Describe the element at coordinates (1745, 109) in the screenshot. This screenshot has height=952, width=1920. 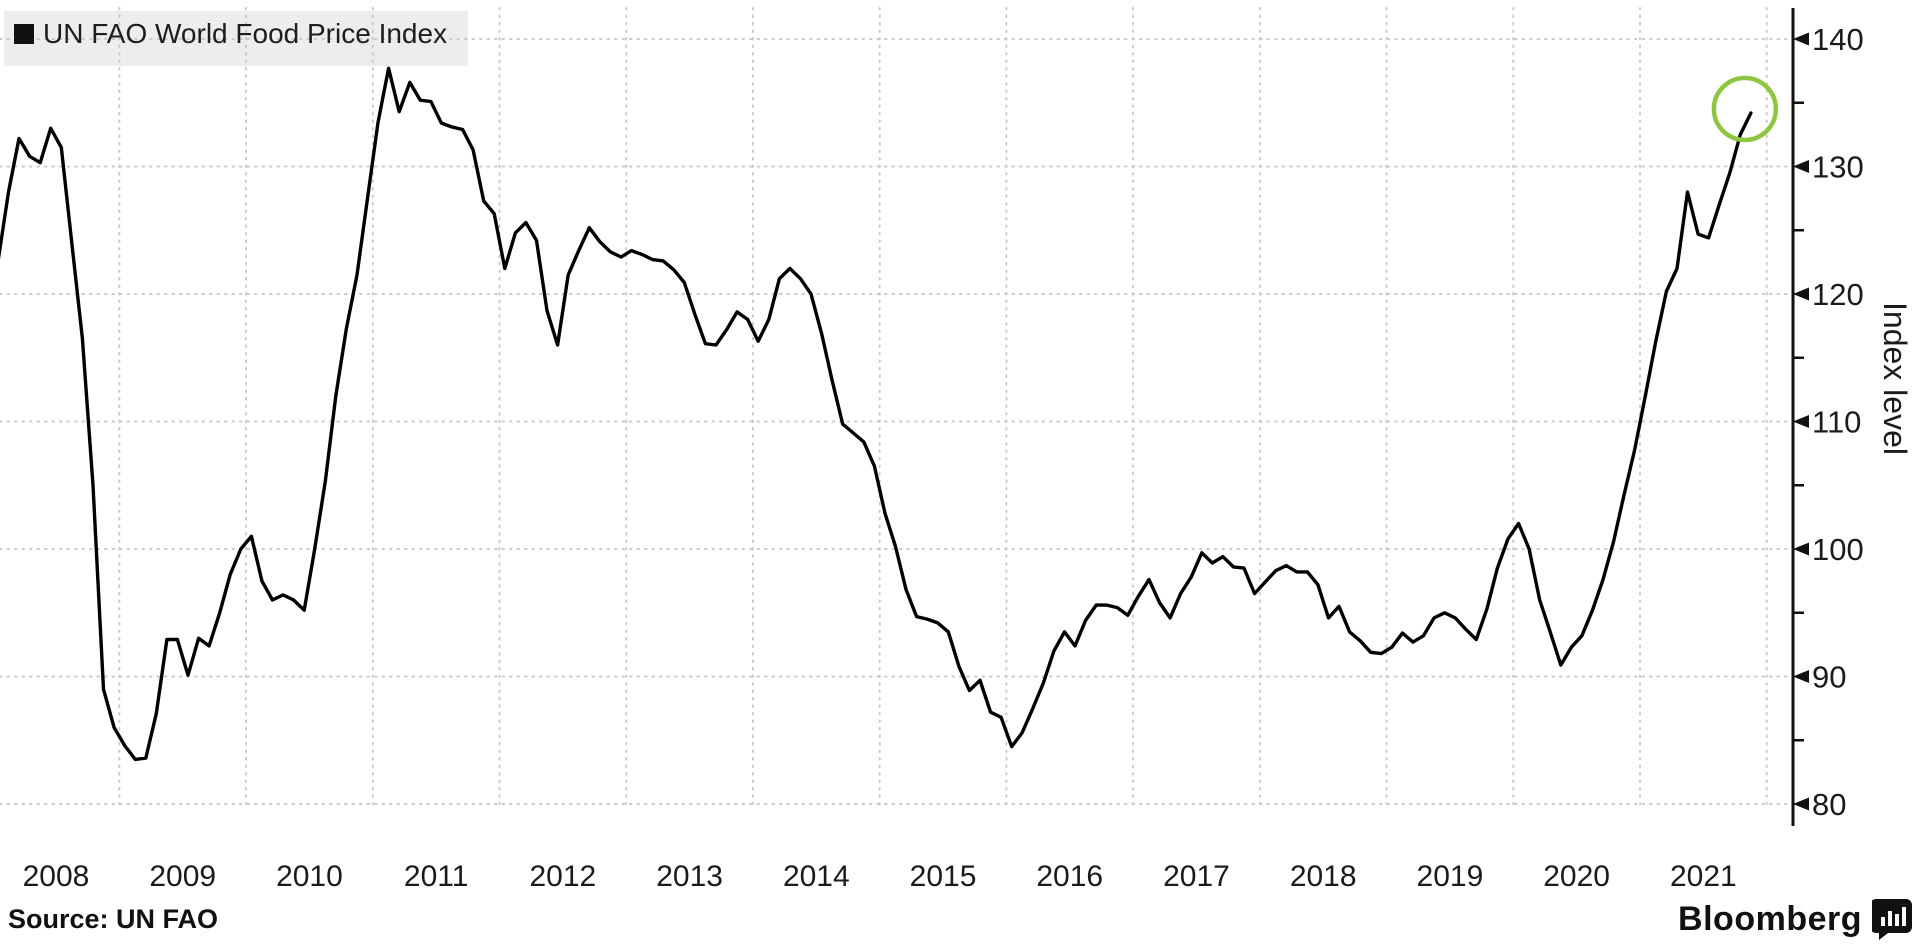
I see `latest-point-highlight-circle` at that location.